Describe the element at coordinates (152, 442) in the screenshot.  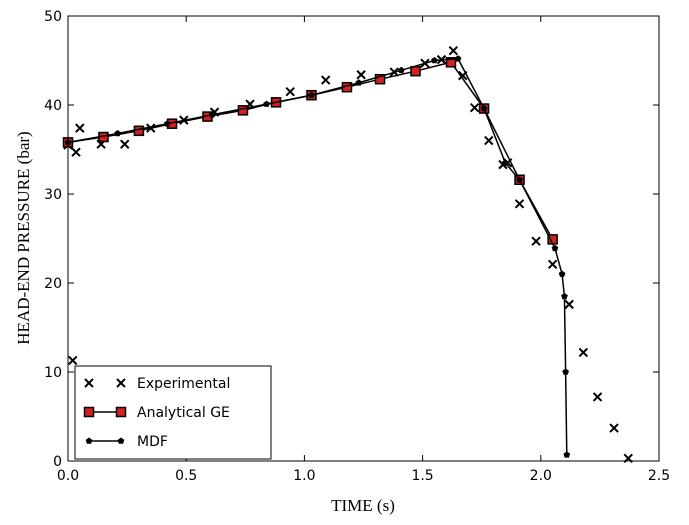
I see `legend-label: MDF` at that location.